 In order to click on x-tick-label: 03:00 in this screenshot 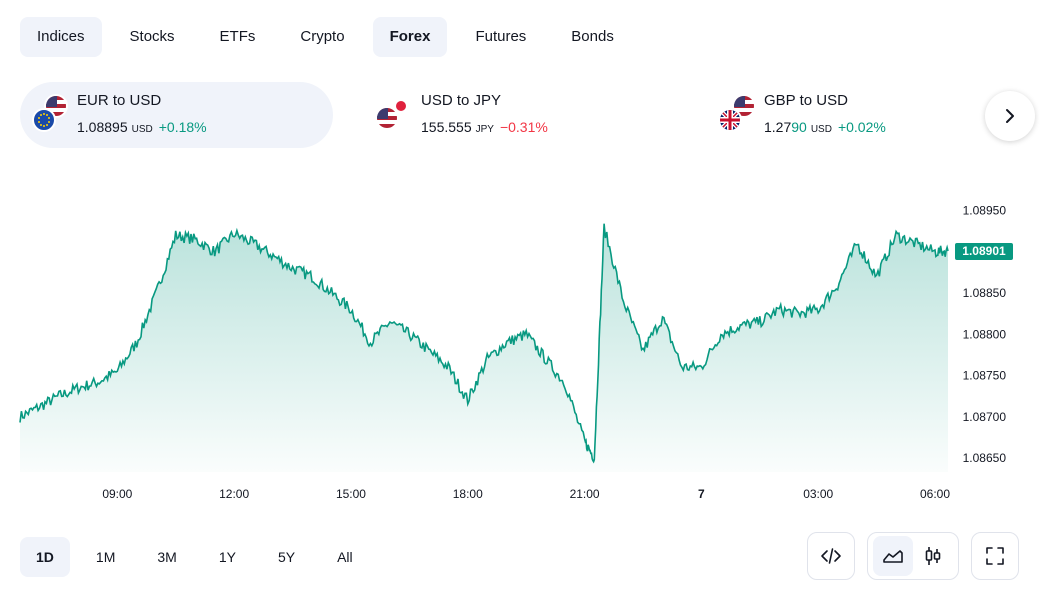, I will do `click(818, 494)`.